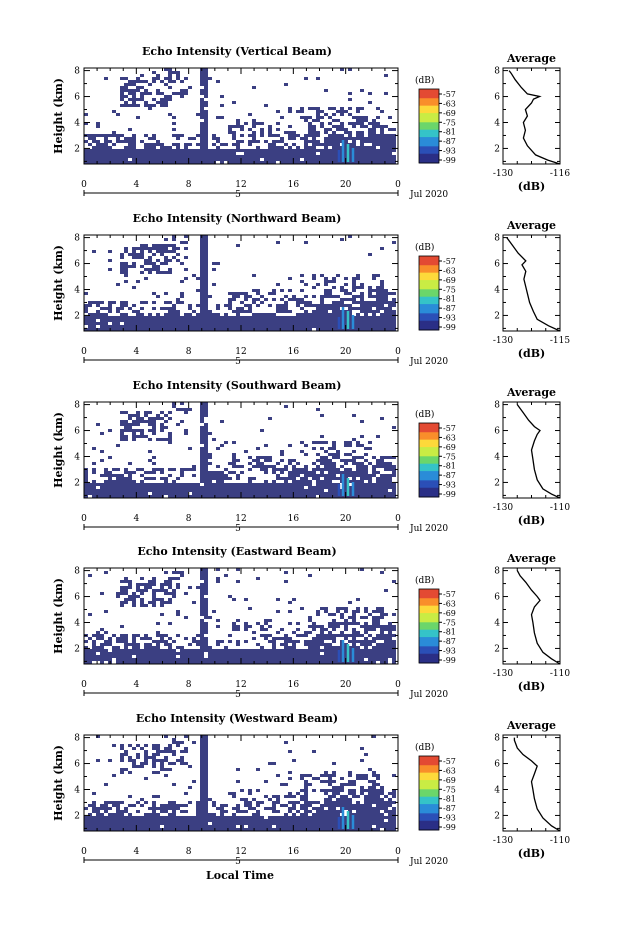  What do you see at coordinates (424, 414) in the screenshot?
I see `colorbar-unit: (dB)` at bounding box center [424, 414].